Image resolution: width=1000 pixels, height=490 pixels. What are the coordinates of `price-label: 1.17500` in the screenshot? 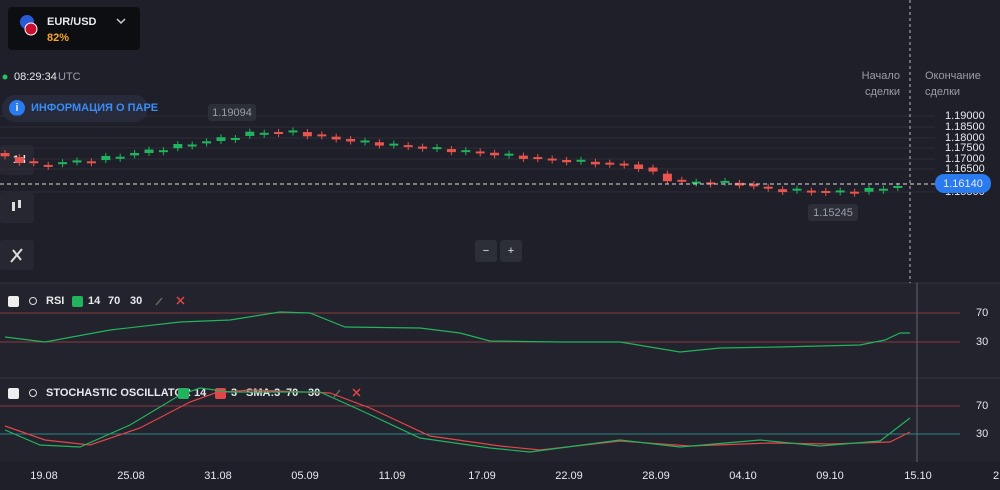 It's located at (965, 148).